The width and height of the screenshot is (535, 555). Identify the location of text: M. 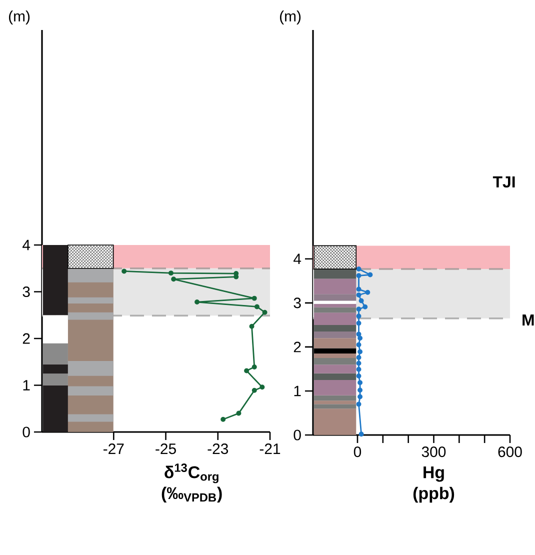
(528, 320).